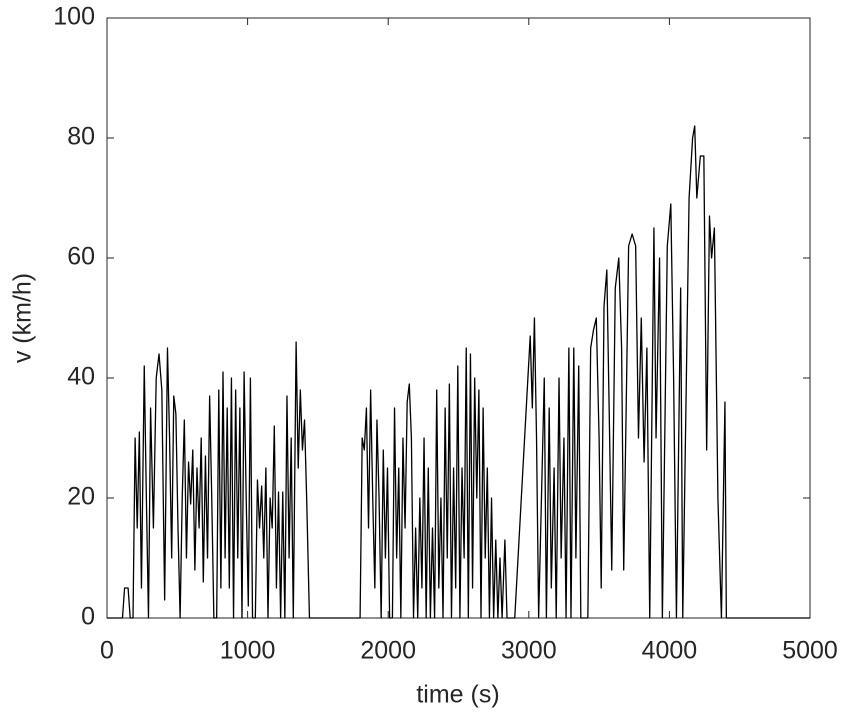  I want to click on y-tick-label: 80, so click(81, 137).